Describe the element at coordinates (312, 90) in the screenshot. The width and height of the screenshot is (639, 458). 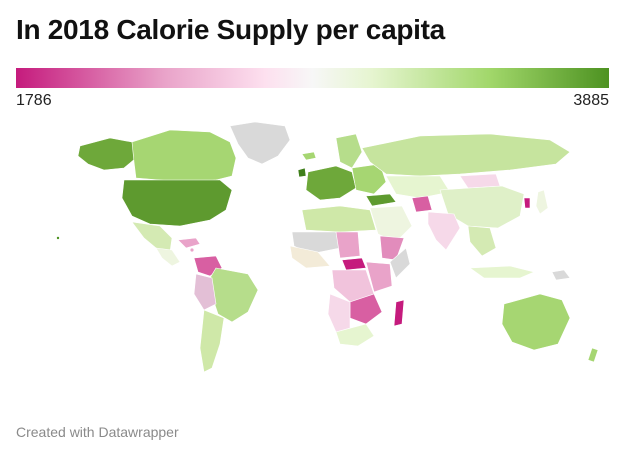
I see `color-legend: 1786 3885` at that location.